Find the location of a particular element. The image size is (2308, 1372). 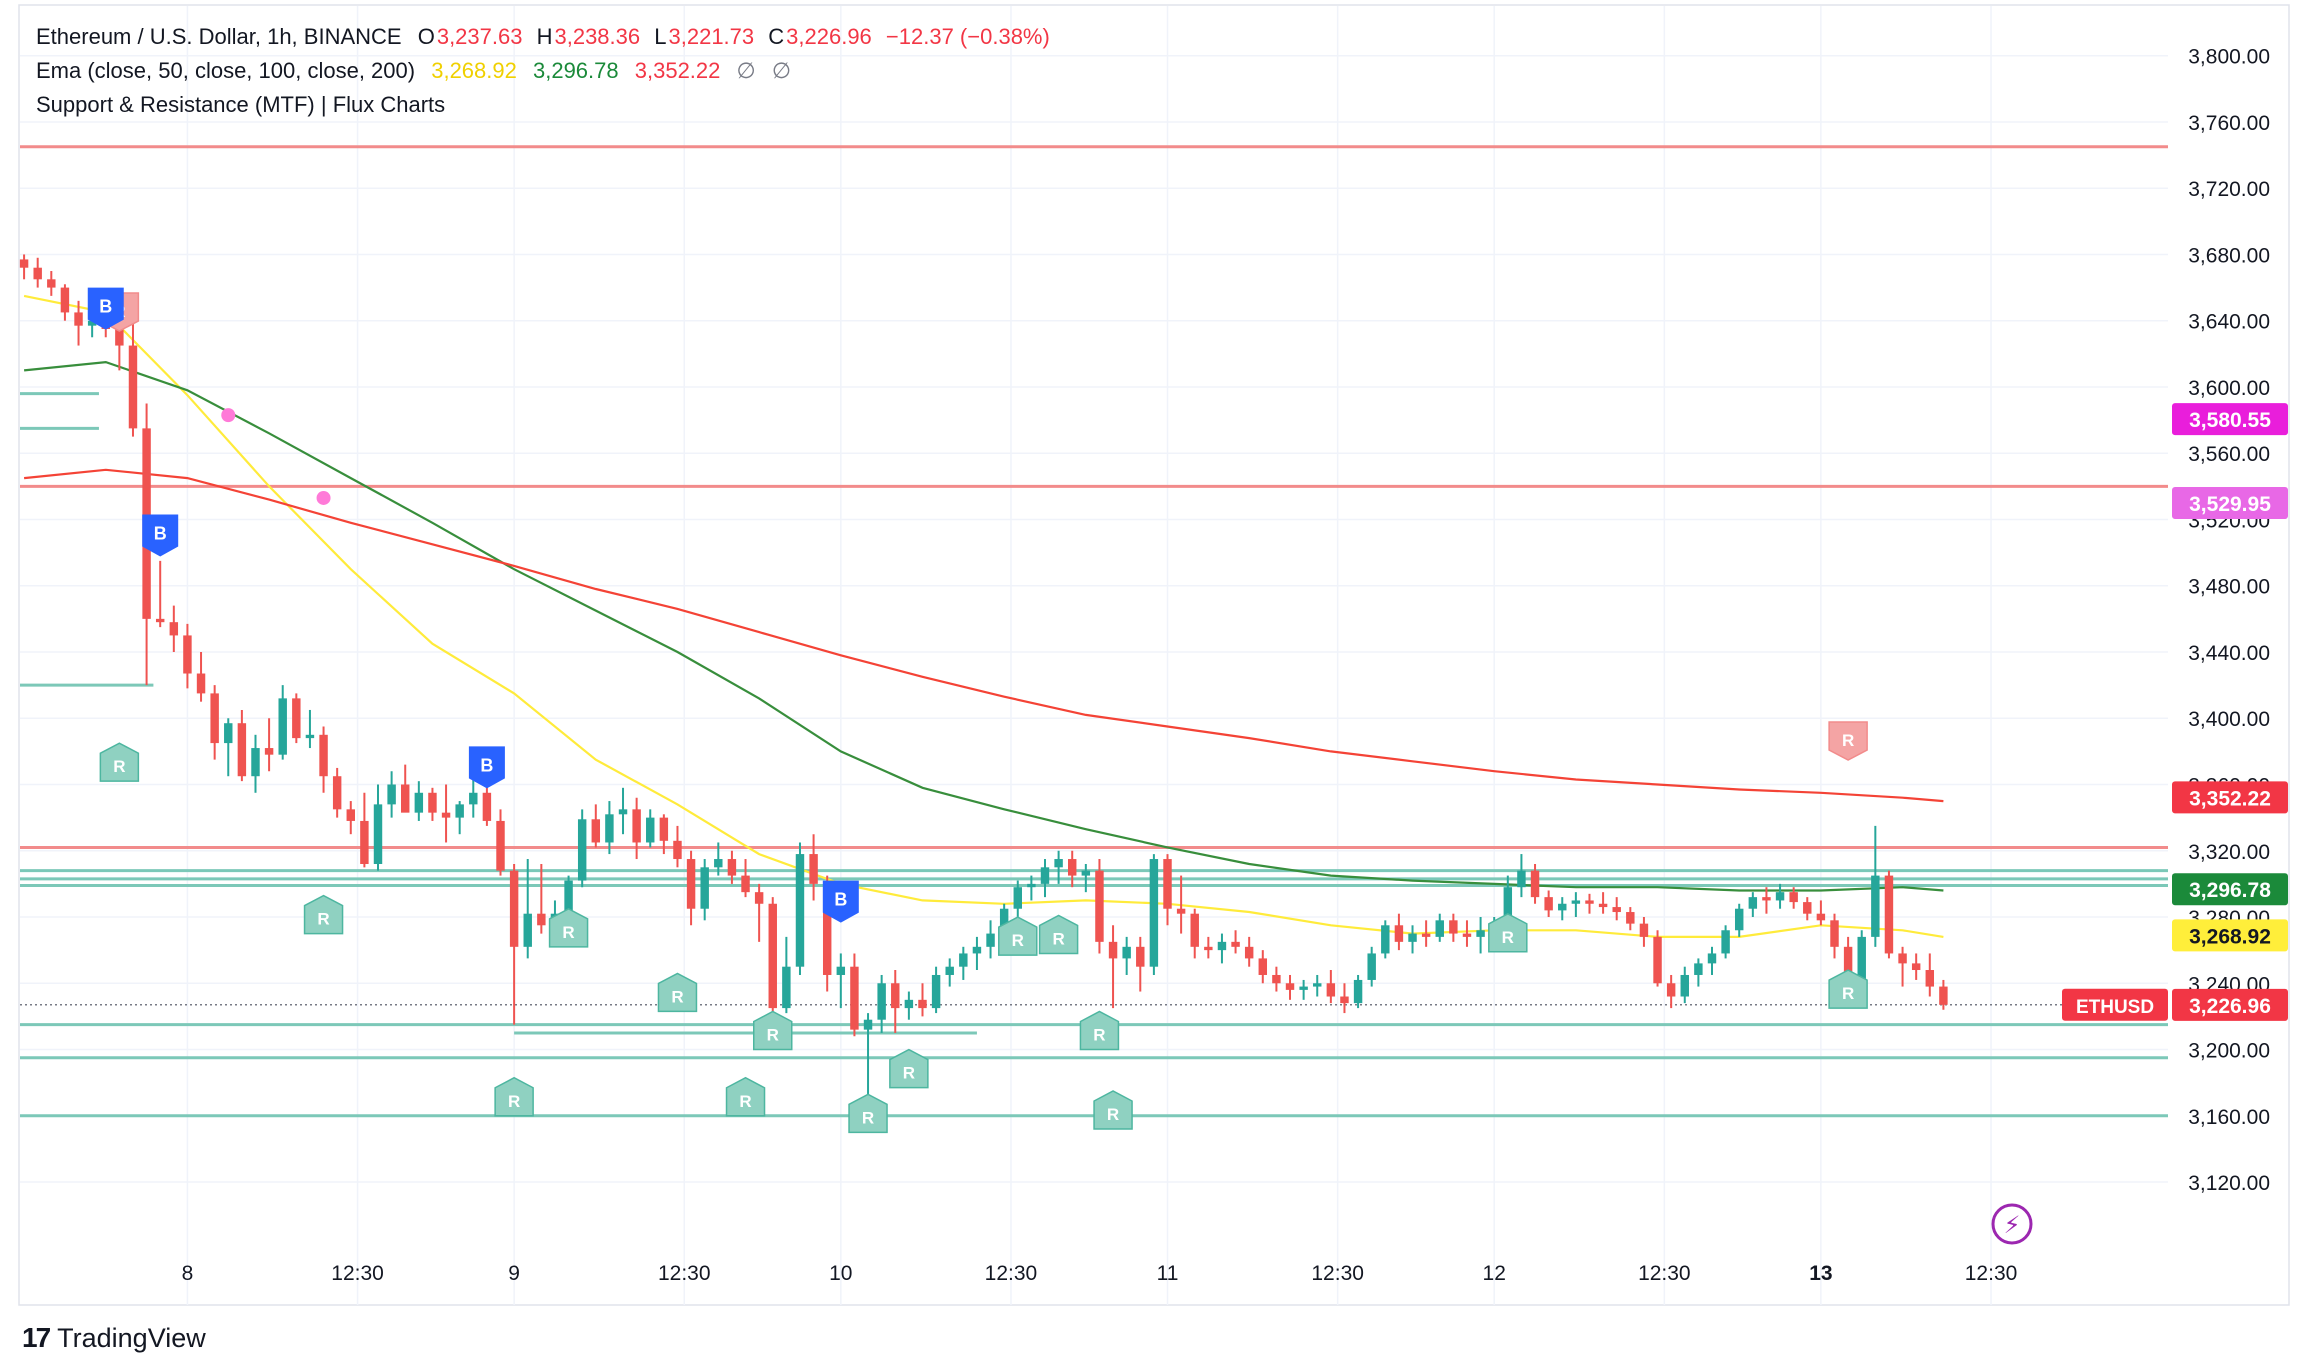

x-tick-label-0: 8 is located at coordinates (188, 1273).